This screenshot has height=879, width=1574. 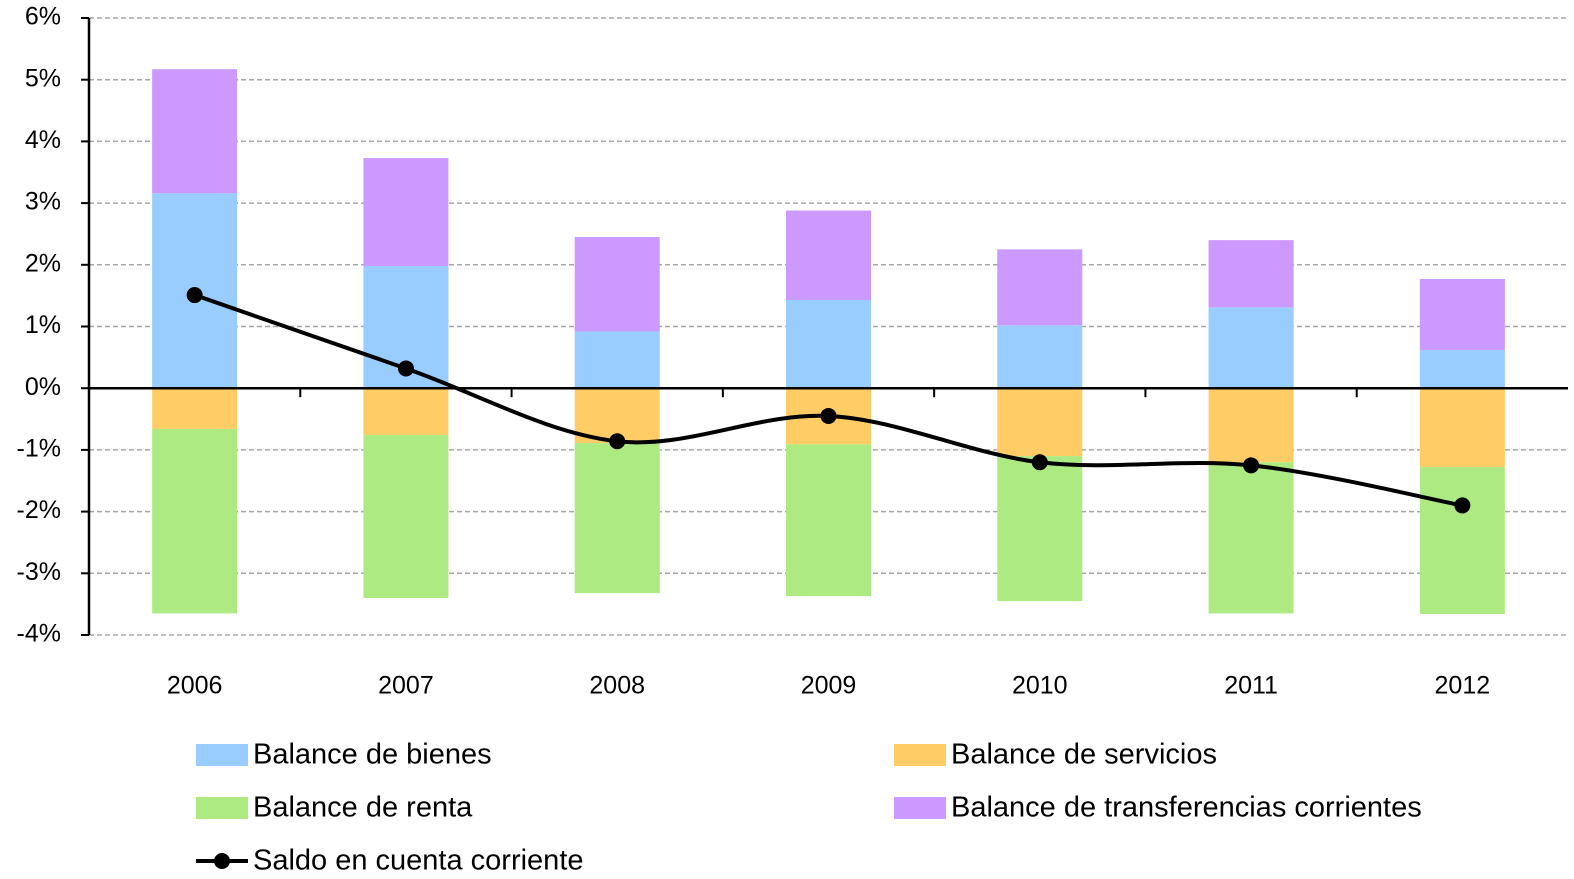 I want to click on legend-label: Balance de servicios, so click(x=1084, y=755).